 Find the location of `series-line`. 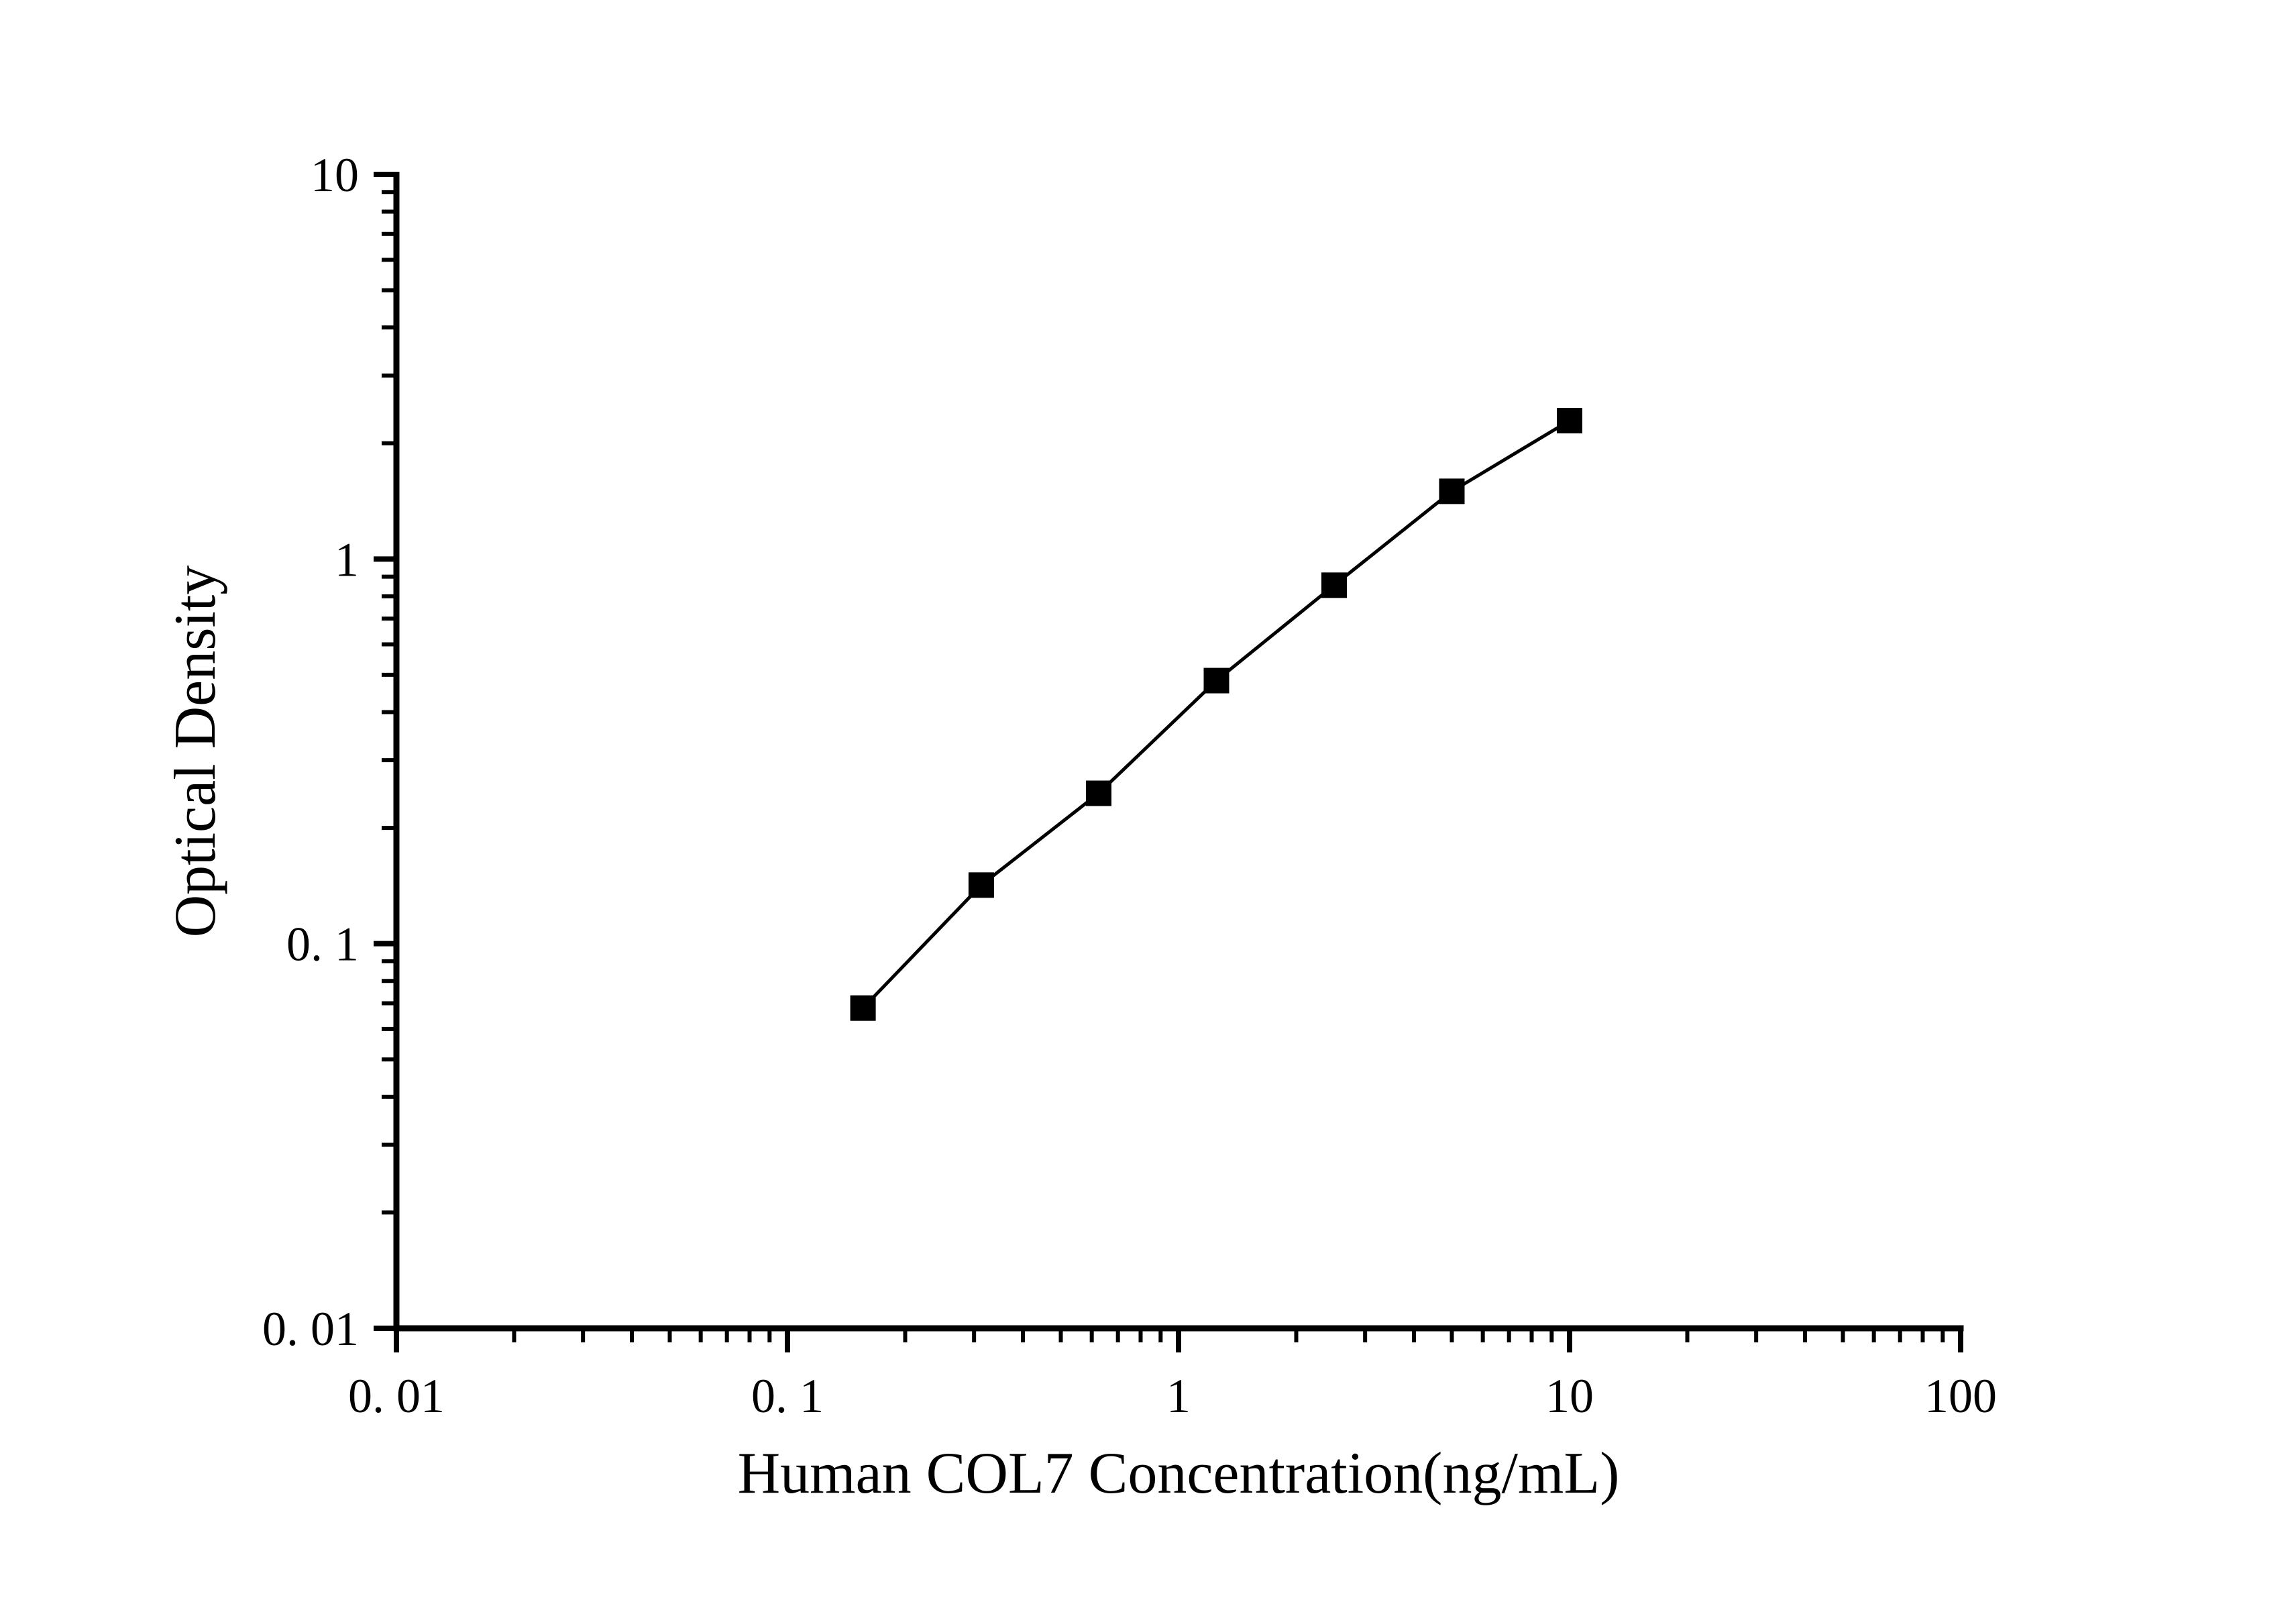

series-line is located at coordinates (1216, 715).